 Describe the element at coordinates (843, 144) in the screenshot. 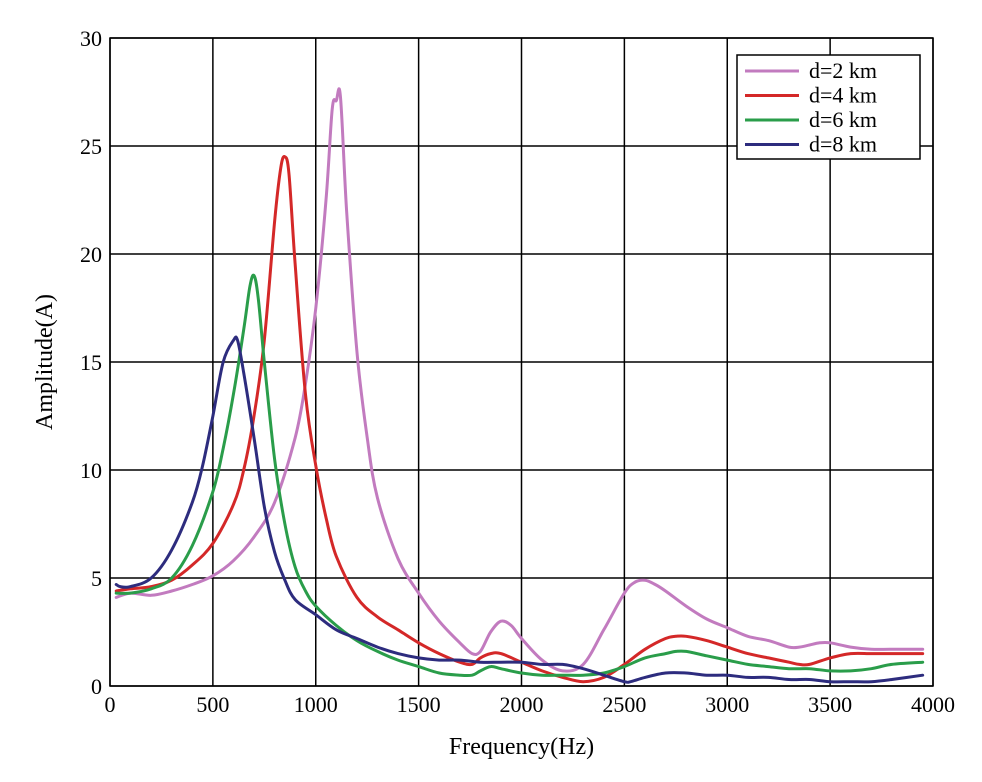

I see `legend-label: d=8 km` at that location.